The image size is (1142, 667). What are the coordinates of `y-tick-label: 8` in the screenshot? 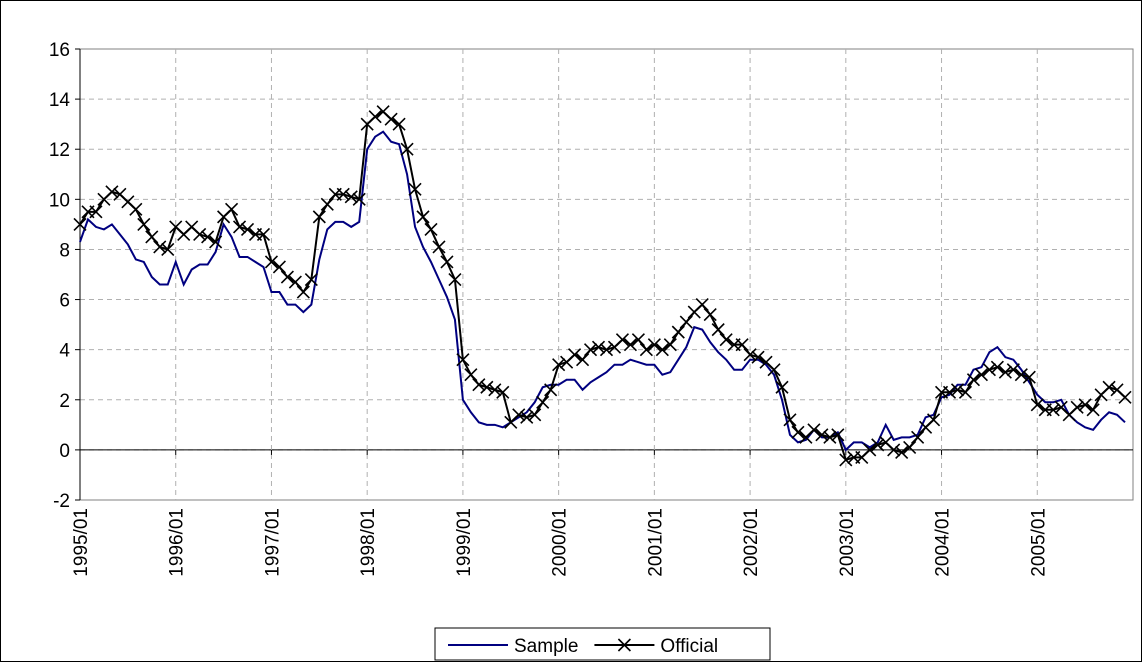 It's located at (64, 250).